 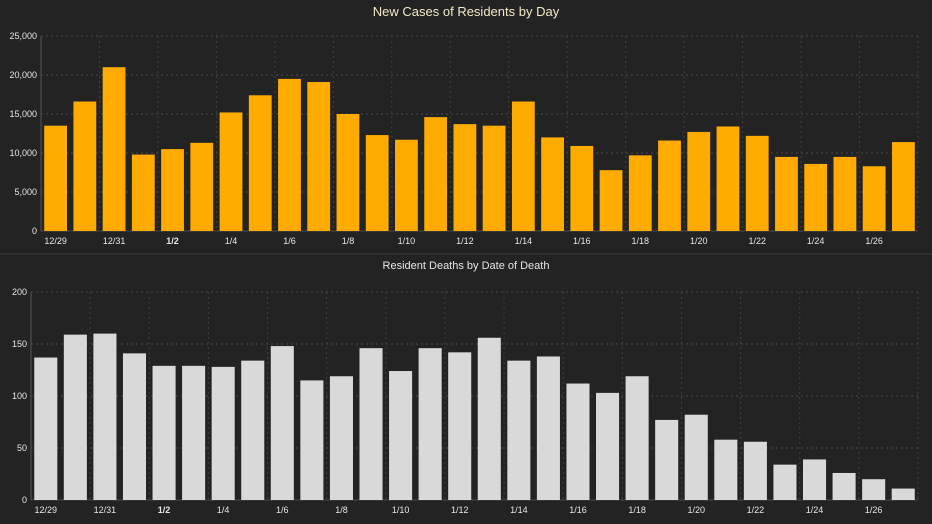 What do you see at coordinates (25, 192) in the screenshot?
I see `y-tick-label: 5,000` at bounding box center [25, 192].